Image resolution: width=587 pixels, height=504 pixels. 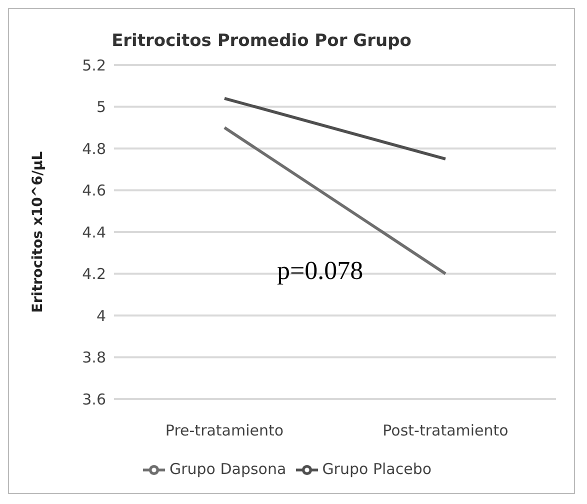 What do you see at coordinates (38, 232) in the screenshot?
I see `y-axis-title: Eritrocitos x10^6/µL` at bounding box center [38, 232].